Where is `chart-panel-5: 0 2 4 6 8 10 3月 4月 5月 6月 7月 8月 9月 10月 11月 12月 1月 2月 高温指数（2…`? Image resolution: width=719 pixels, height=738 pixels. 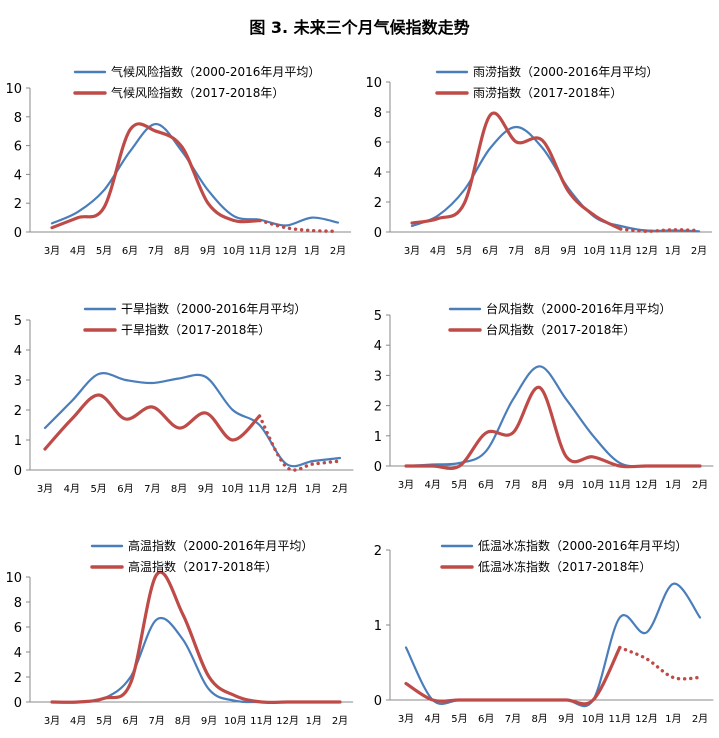 chart-panel-5: 0 2 4 6 8 10 3月 4月 5月 6月 7月 8月 9月 10月 11月 12月 1月 2月 高温指数（2… is located at coordinates (179, 632).